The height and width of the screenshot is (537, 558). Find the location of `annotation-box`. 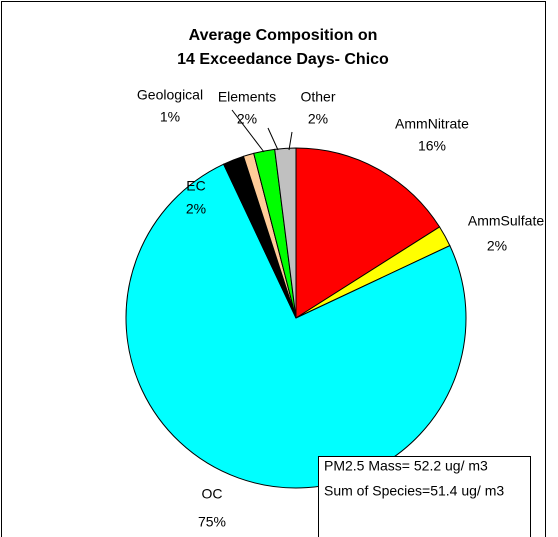

annotation-box is located at coordinates (424, 496).